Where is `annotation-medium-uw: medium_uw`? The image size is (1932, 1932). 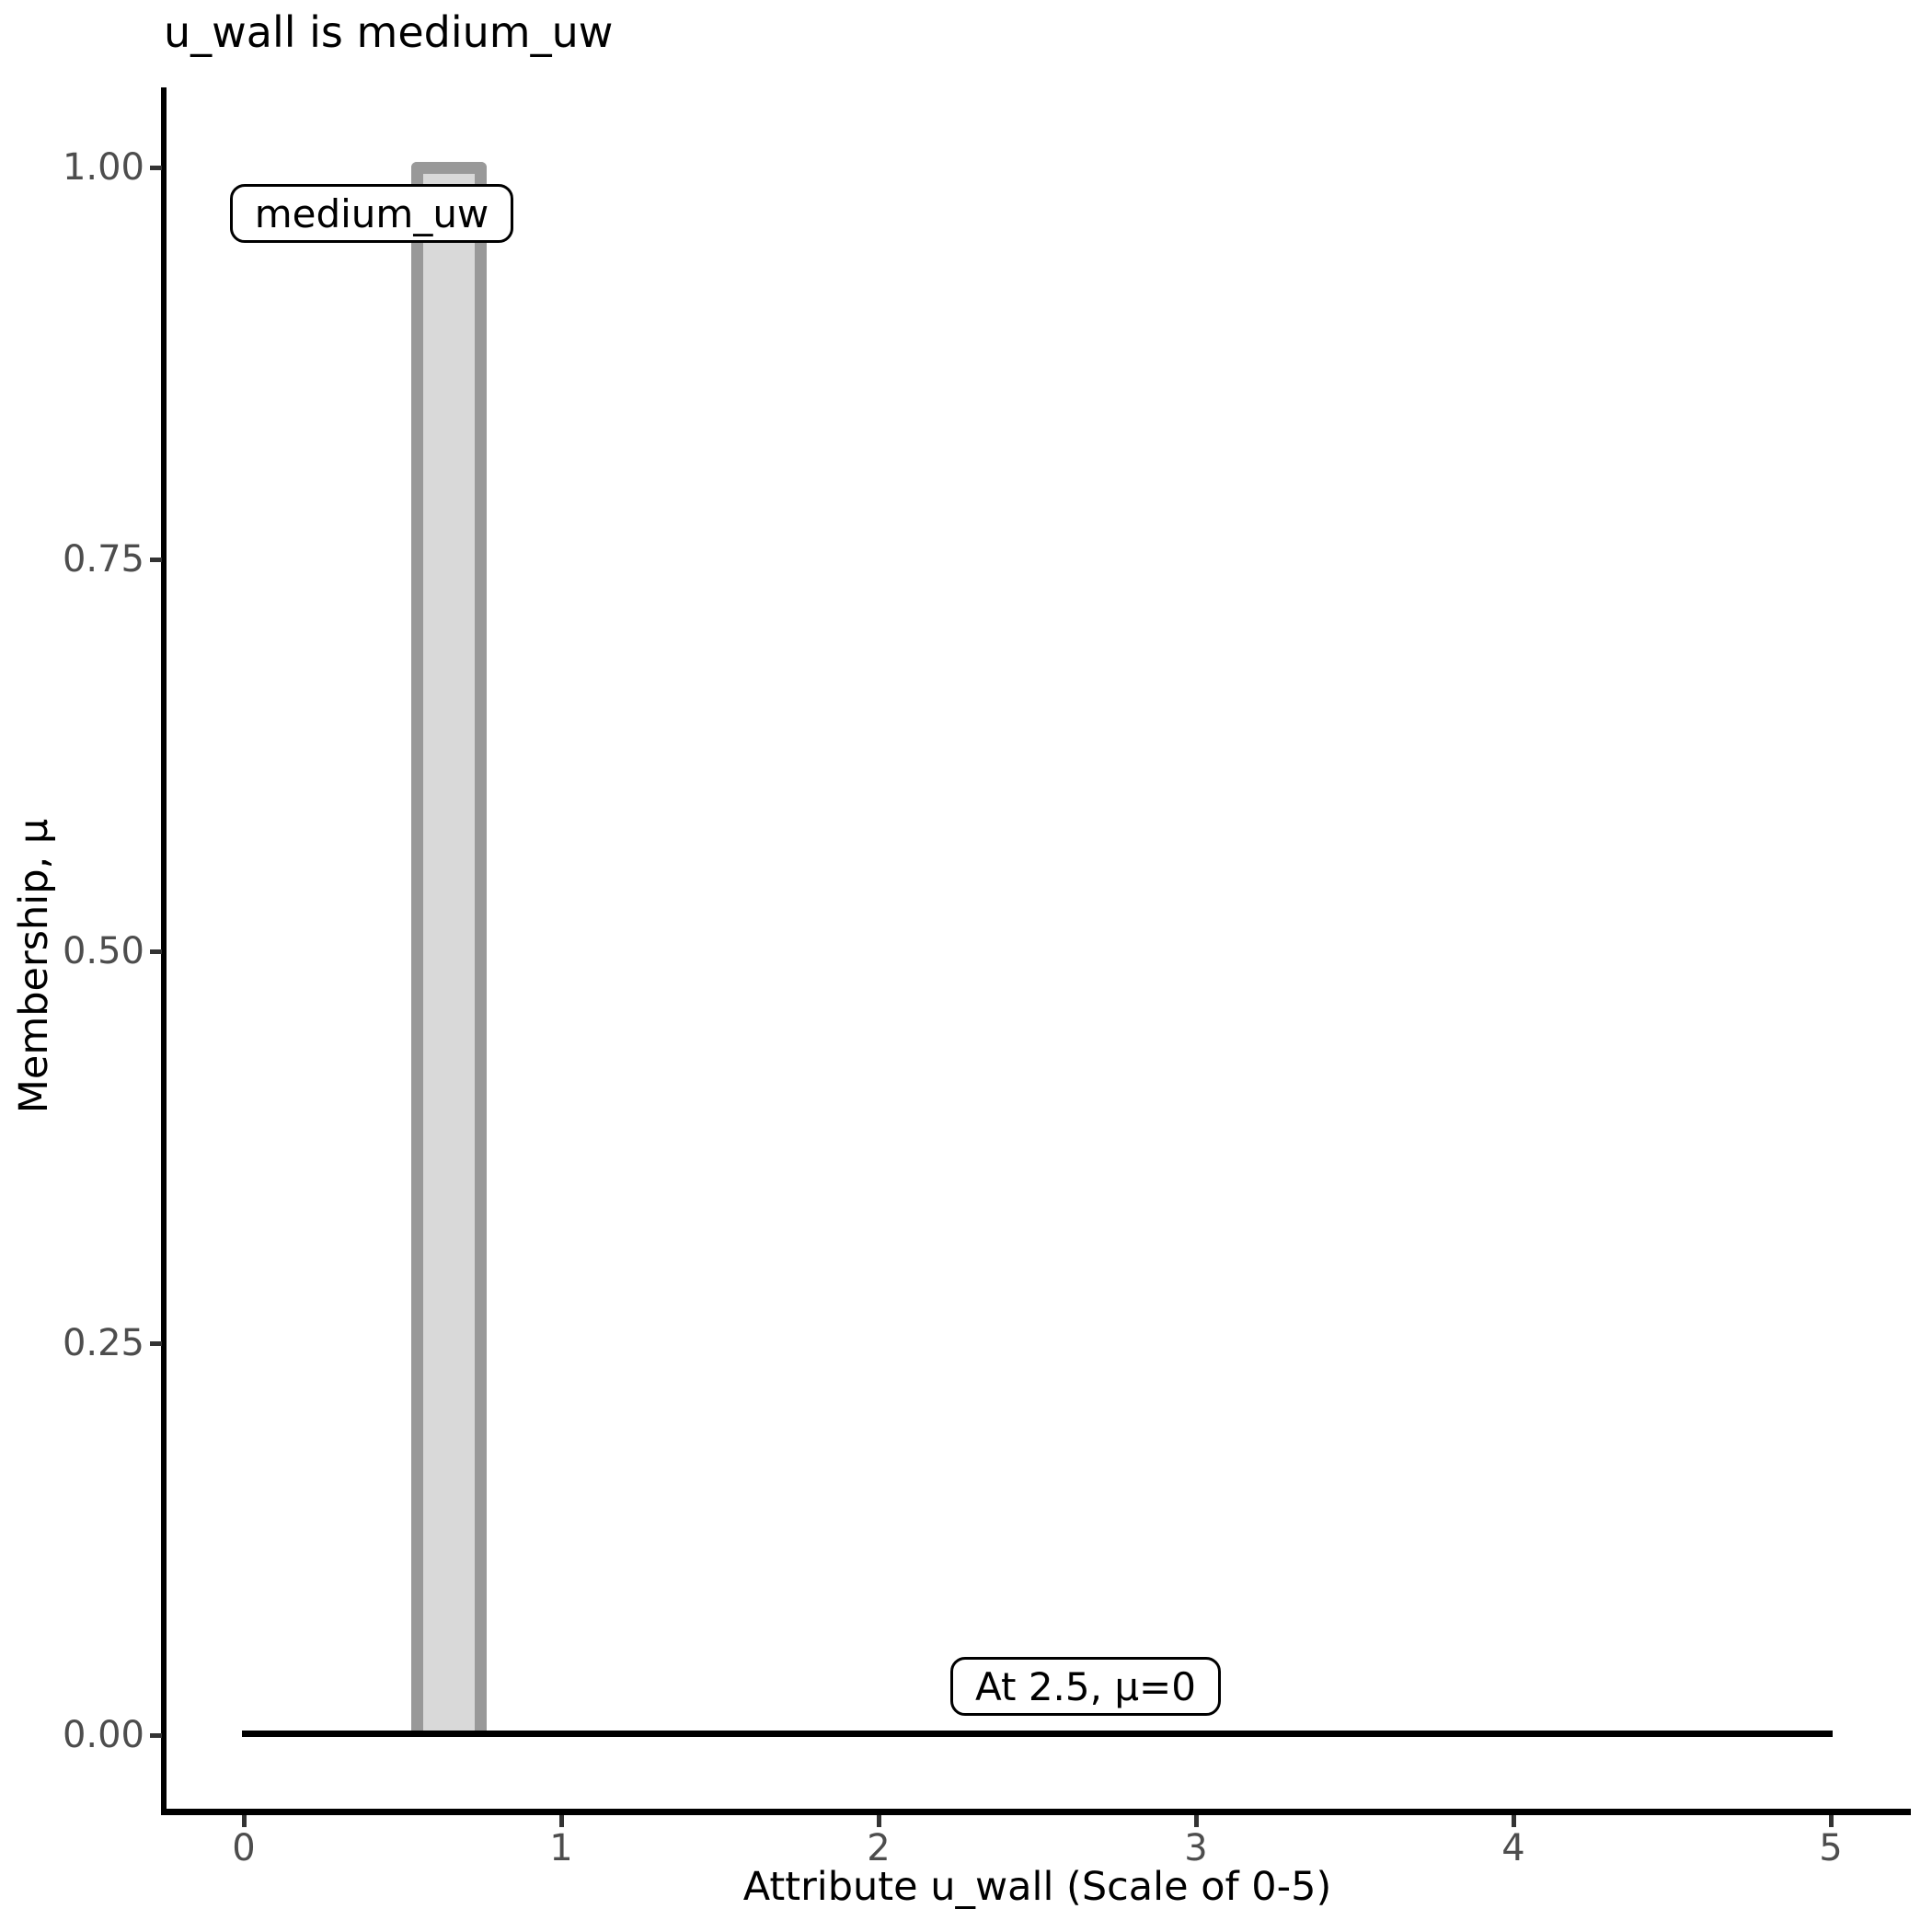 annotation-medium-uw: medium_uw is located at coordinates (371, 213).